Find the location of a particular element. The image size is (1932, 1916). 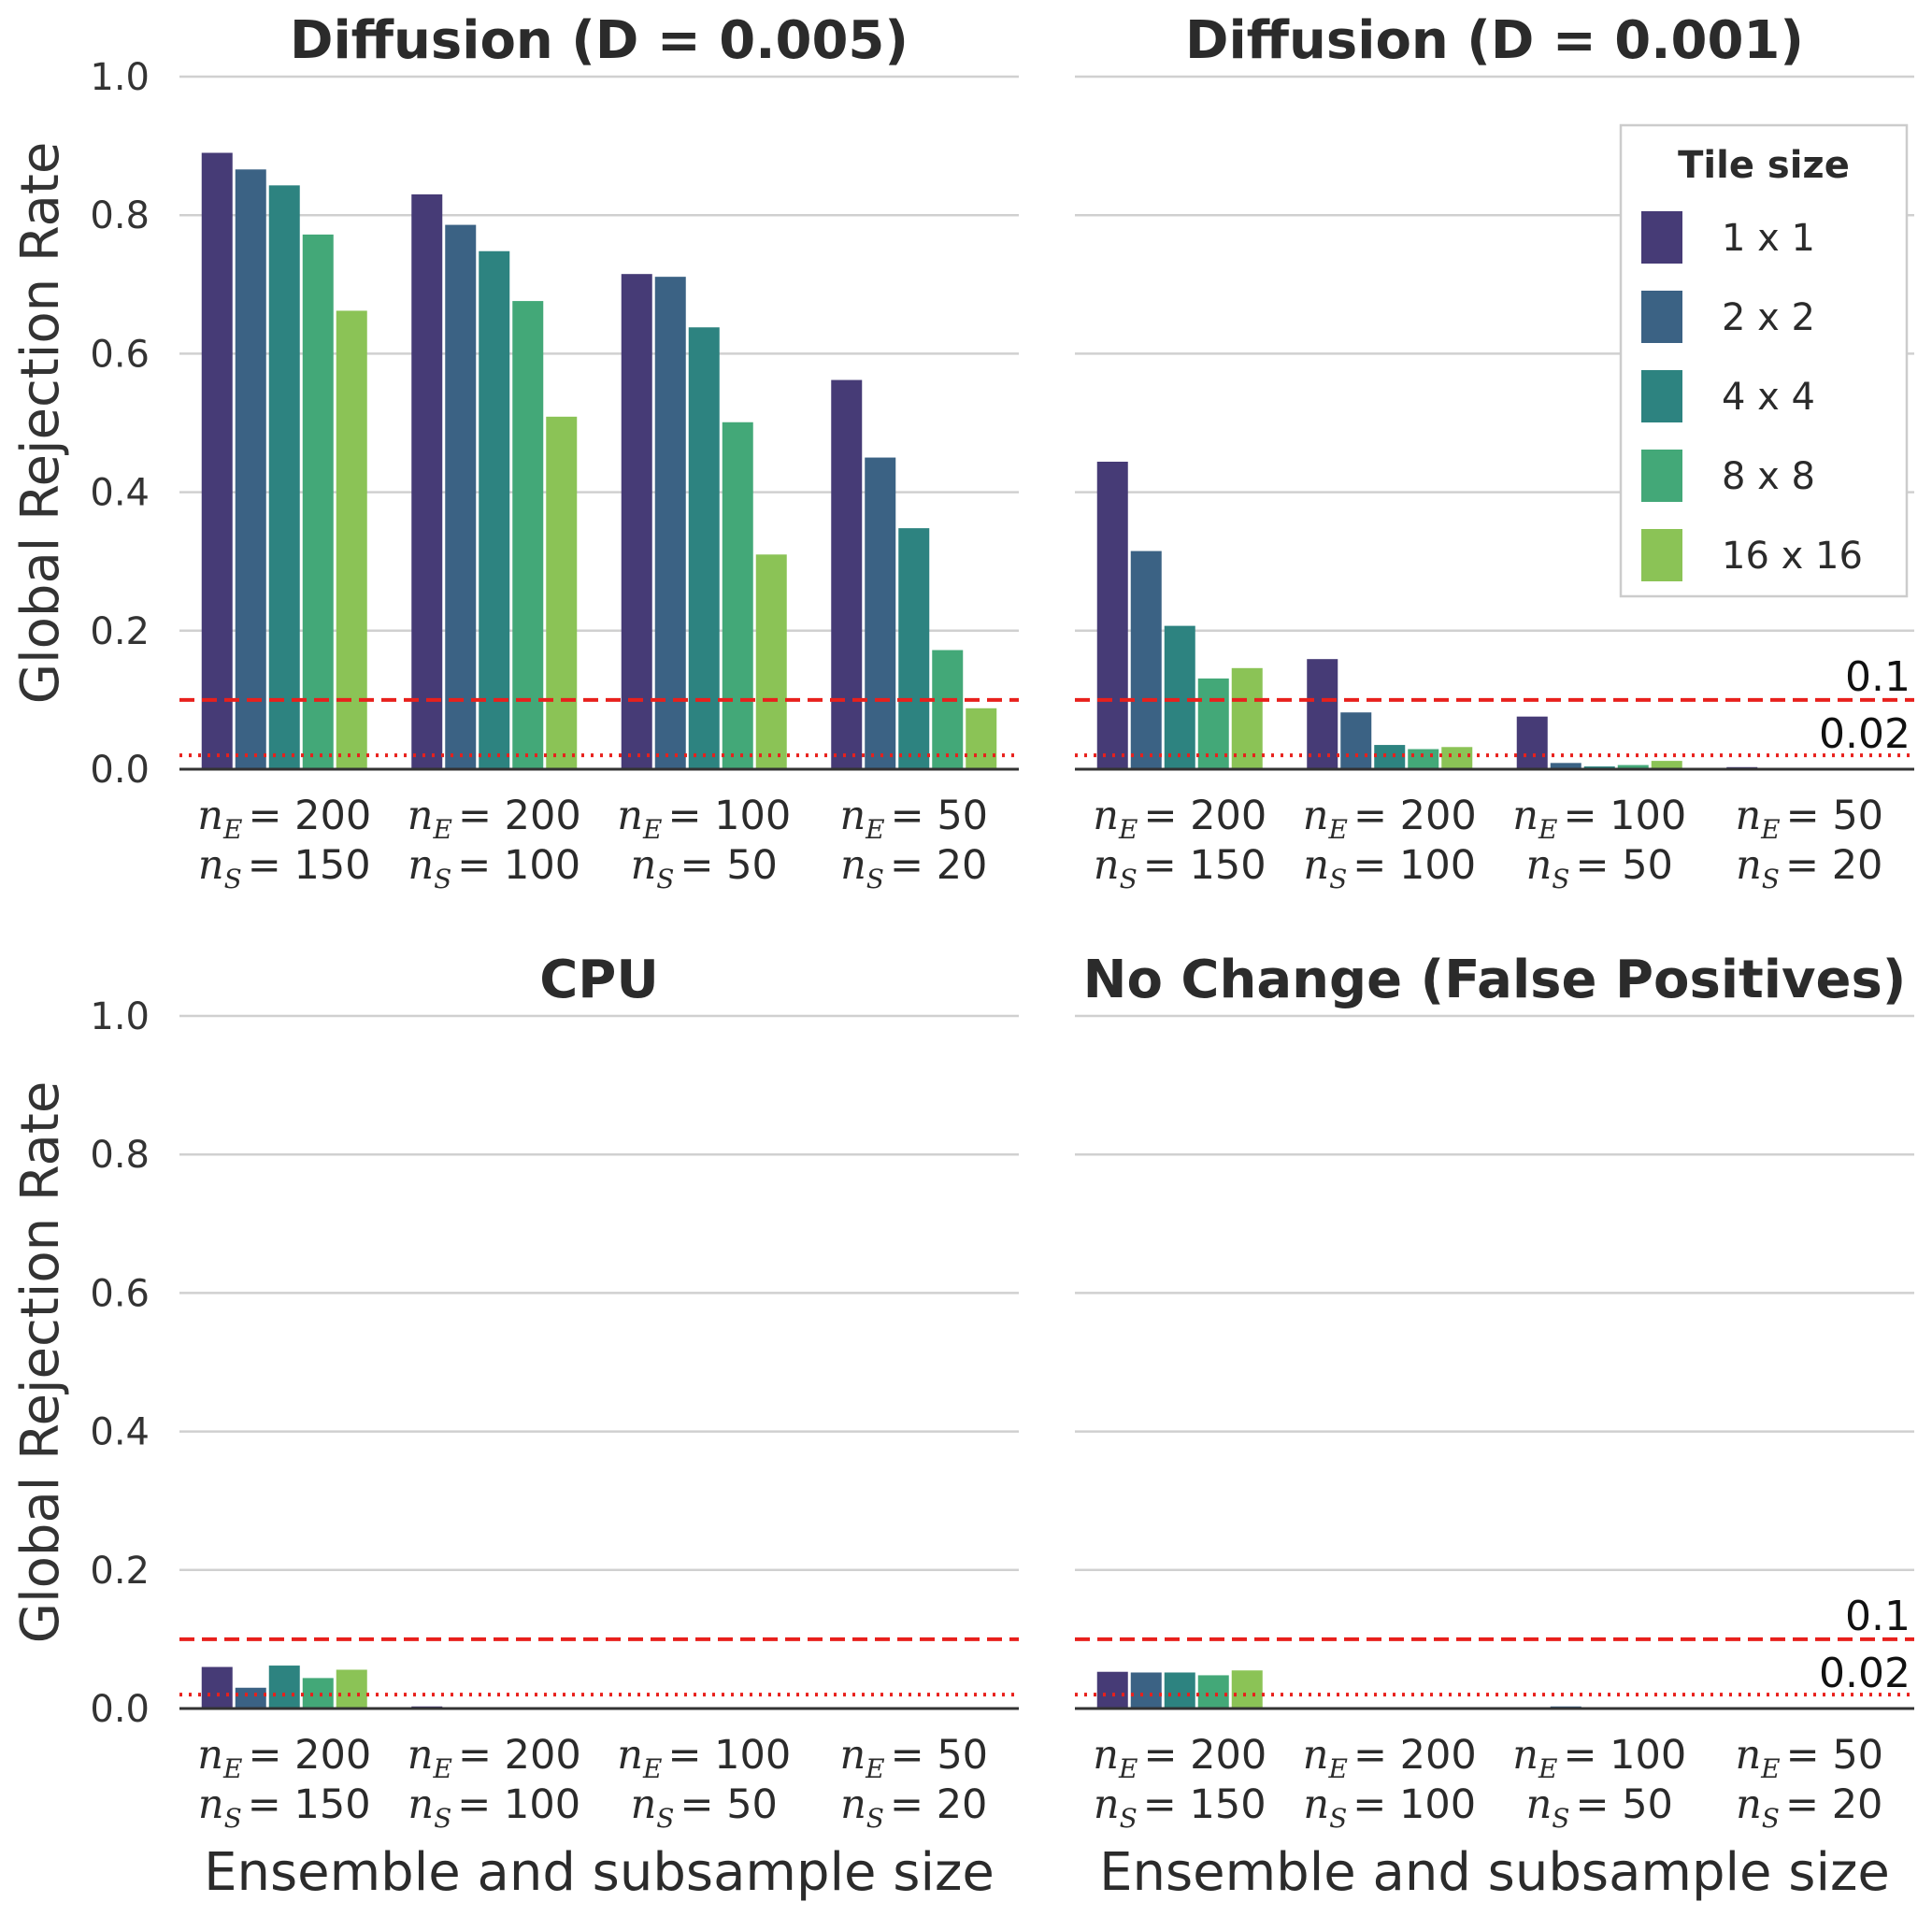

x-tick-label-ns: nS = 150 is located at coordinates (284, 1808).